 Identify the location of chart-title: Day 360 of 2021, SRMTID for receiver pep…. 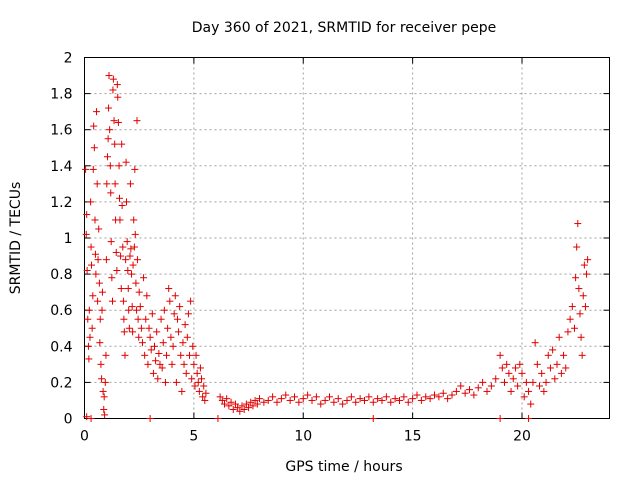
(344, 28).